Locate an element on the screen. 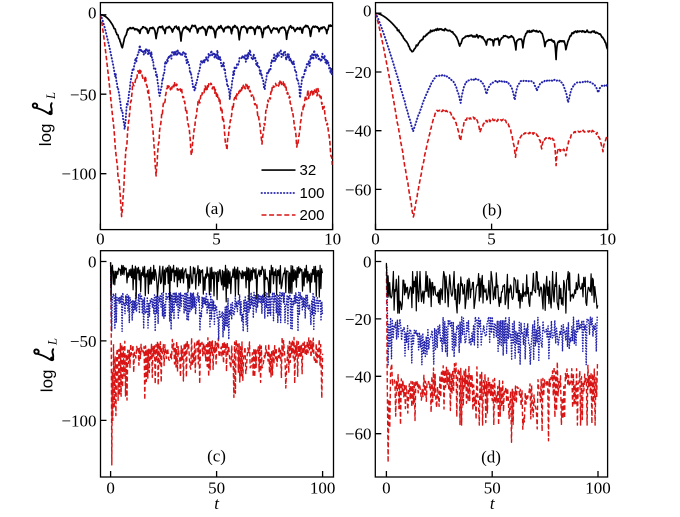 This screenshot has width=680, height=517. svg-text: (b) is located at coordinates (492, 210).